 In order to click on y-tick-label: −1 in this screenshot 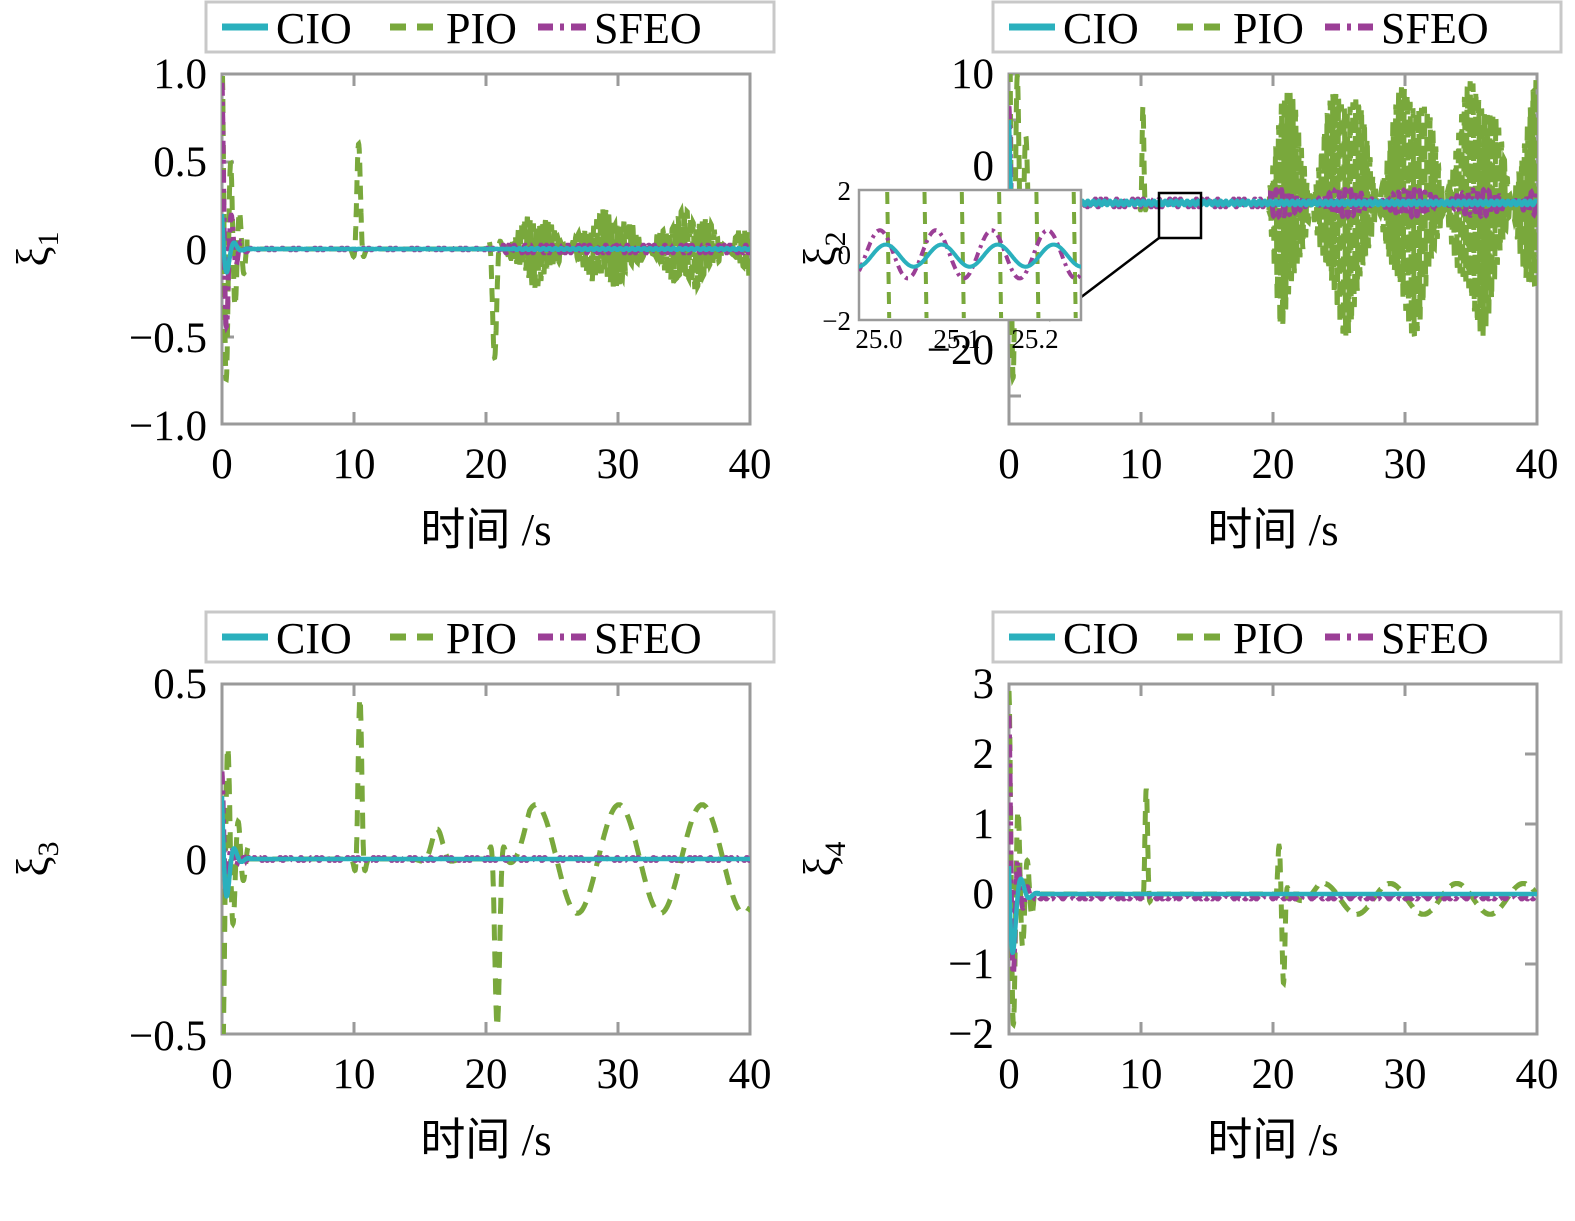, I will do `click(971, 964)`.